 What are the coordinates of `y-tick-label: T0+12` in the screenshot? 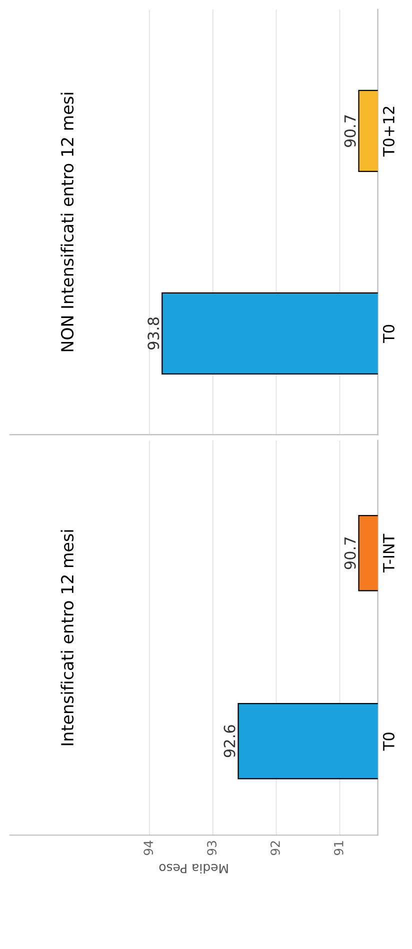 It's located at (388, 131).